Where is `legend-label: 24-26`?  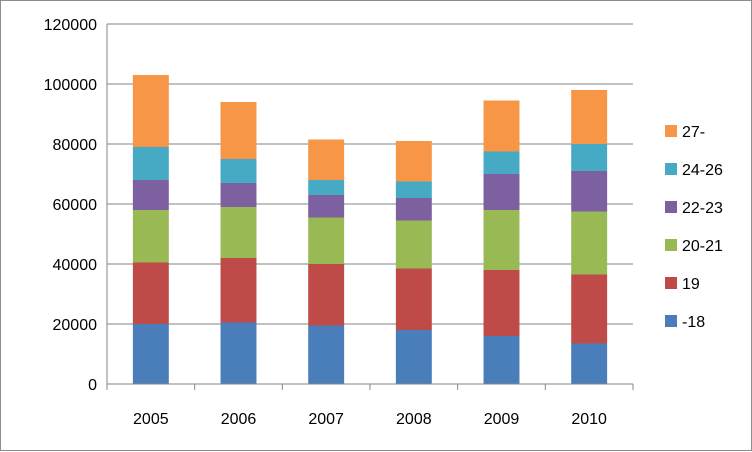 legend-label: 24-26 is located at coordinates (702, 170).